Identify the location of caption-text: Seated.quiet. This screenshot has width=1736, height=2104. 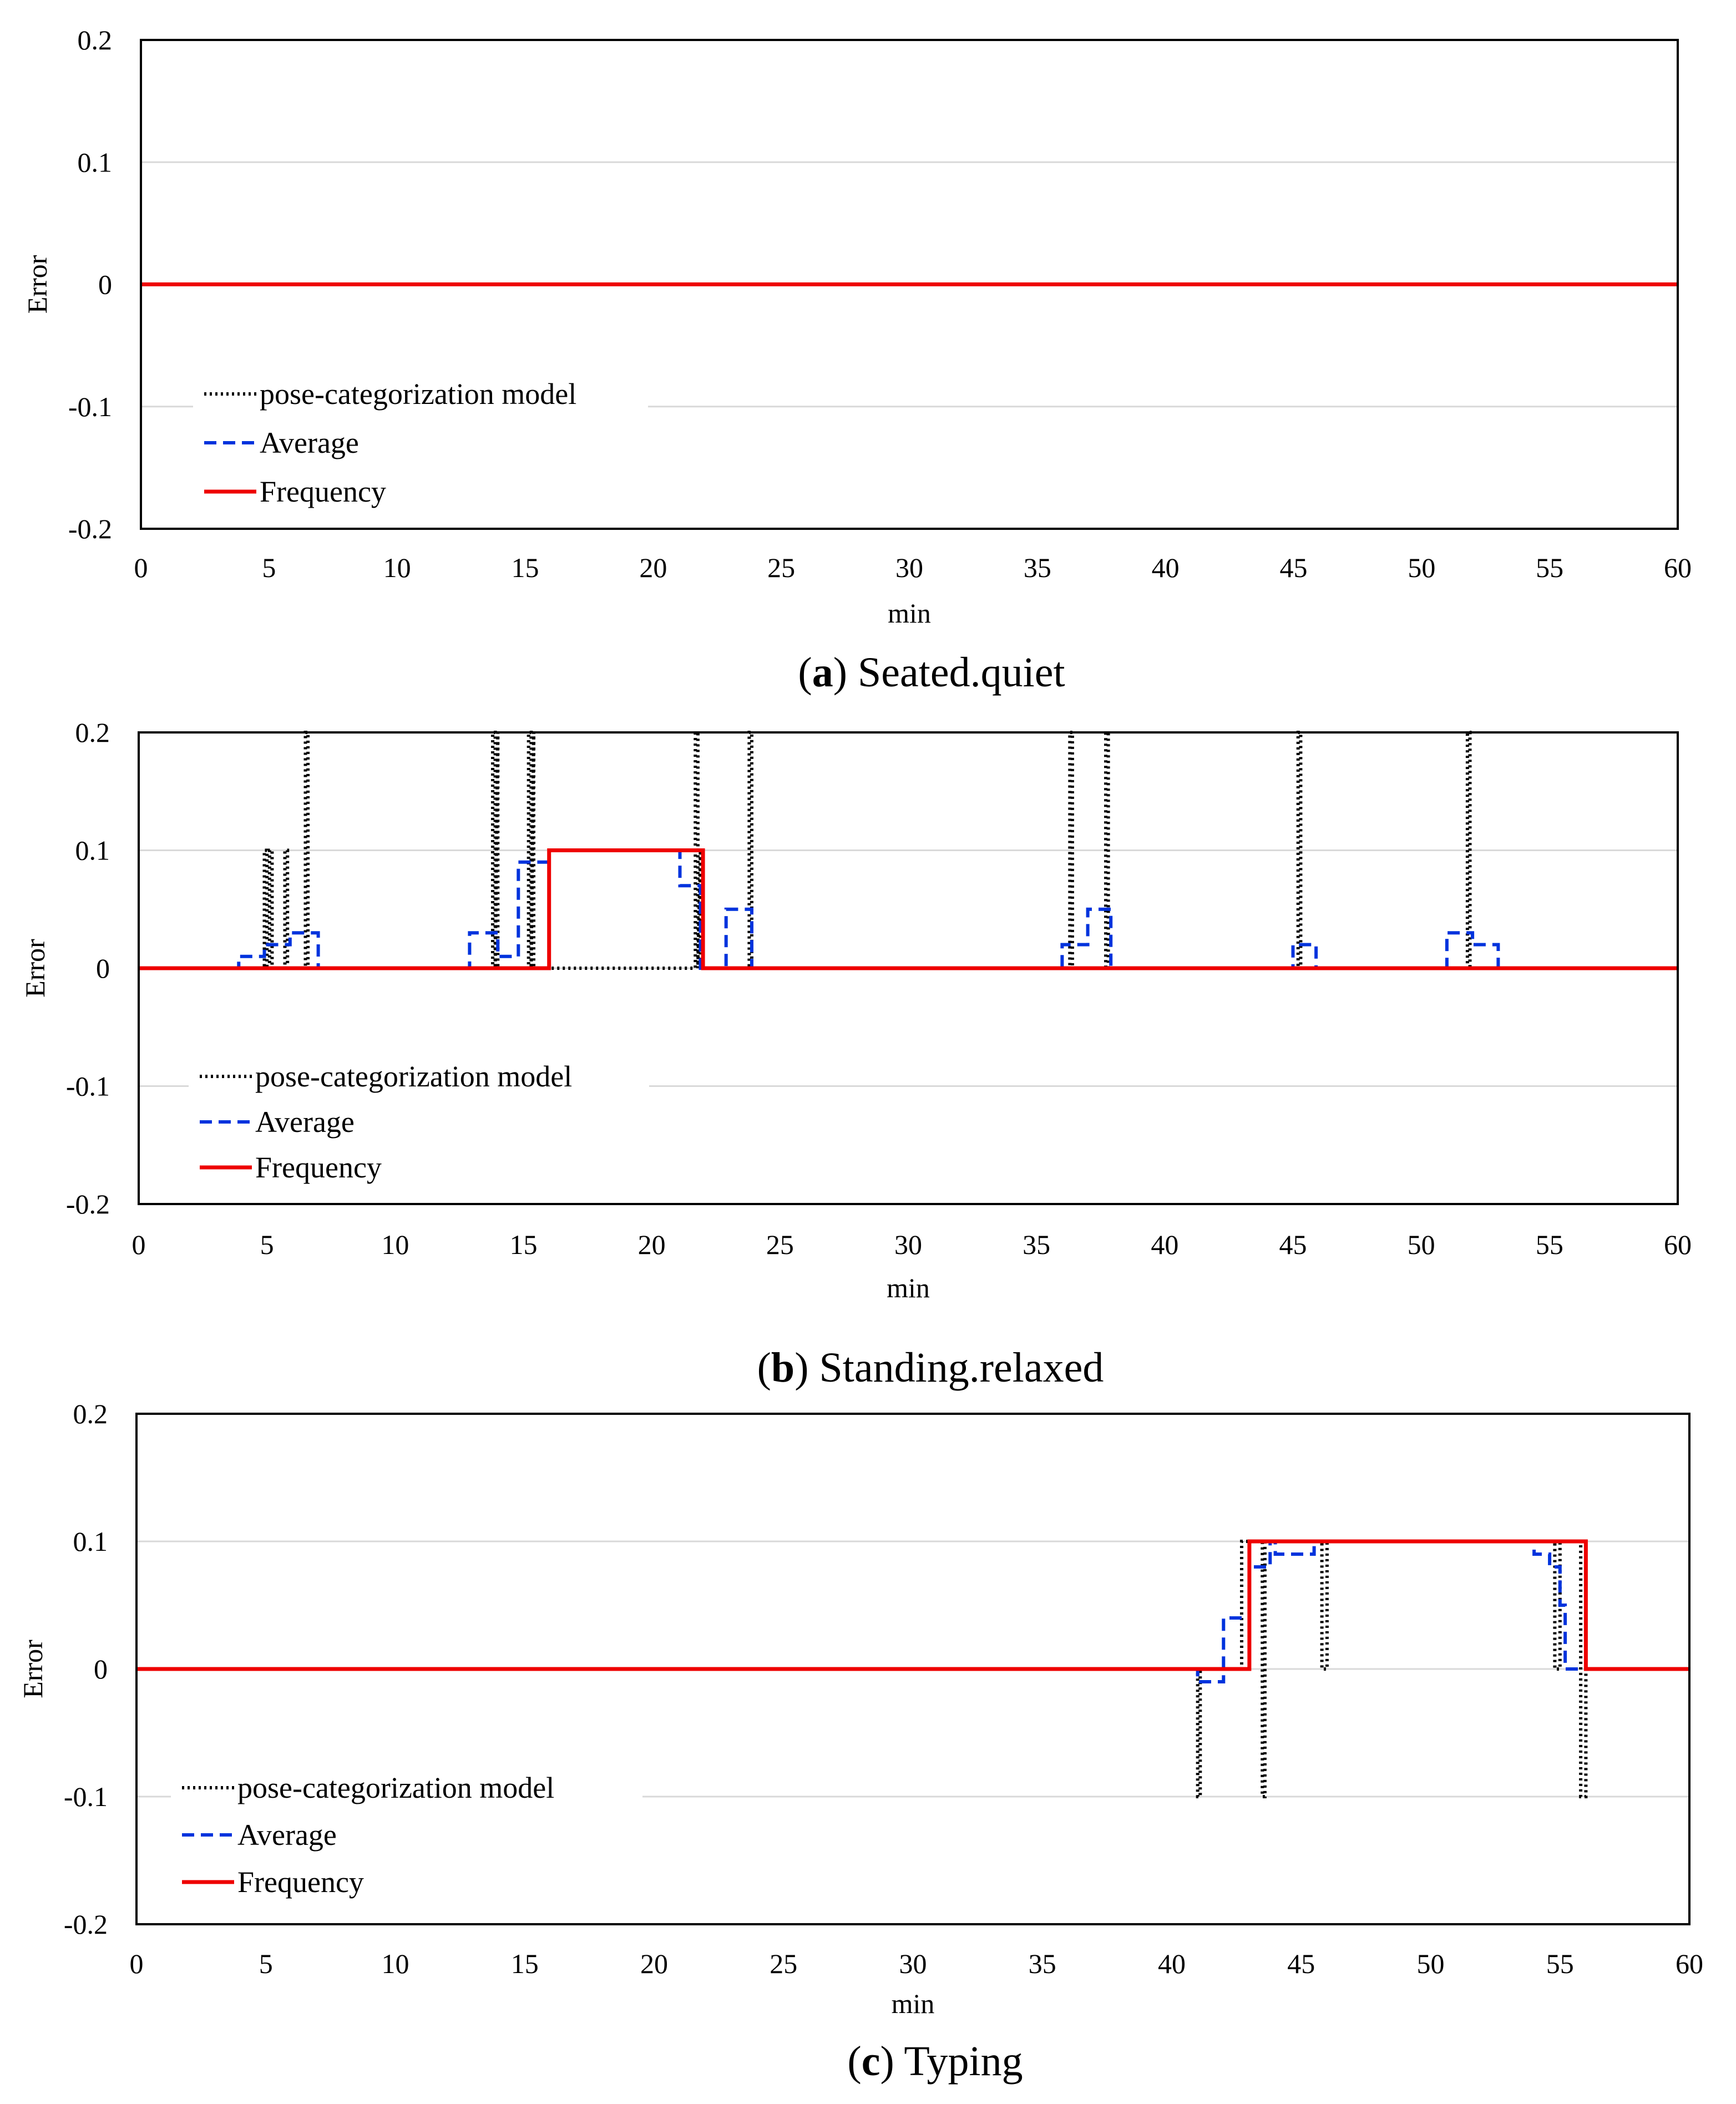
(962, 673).